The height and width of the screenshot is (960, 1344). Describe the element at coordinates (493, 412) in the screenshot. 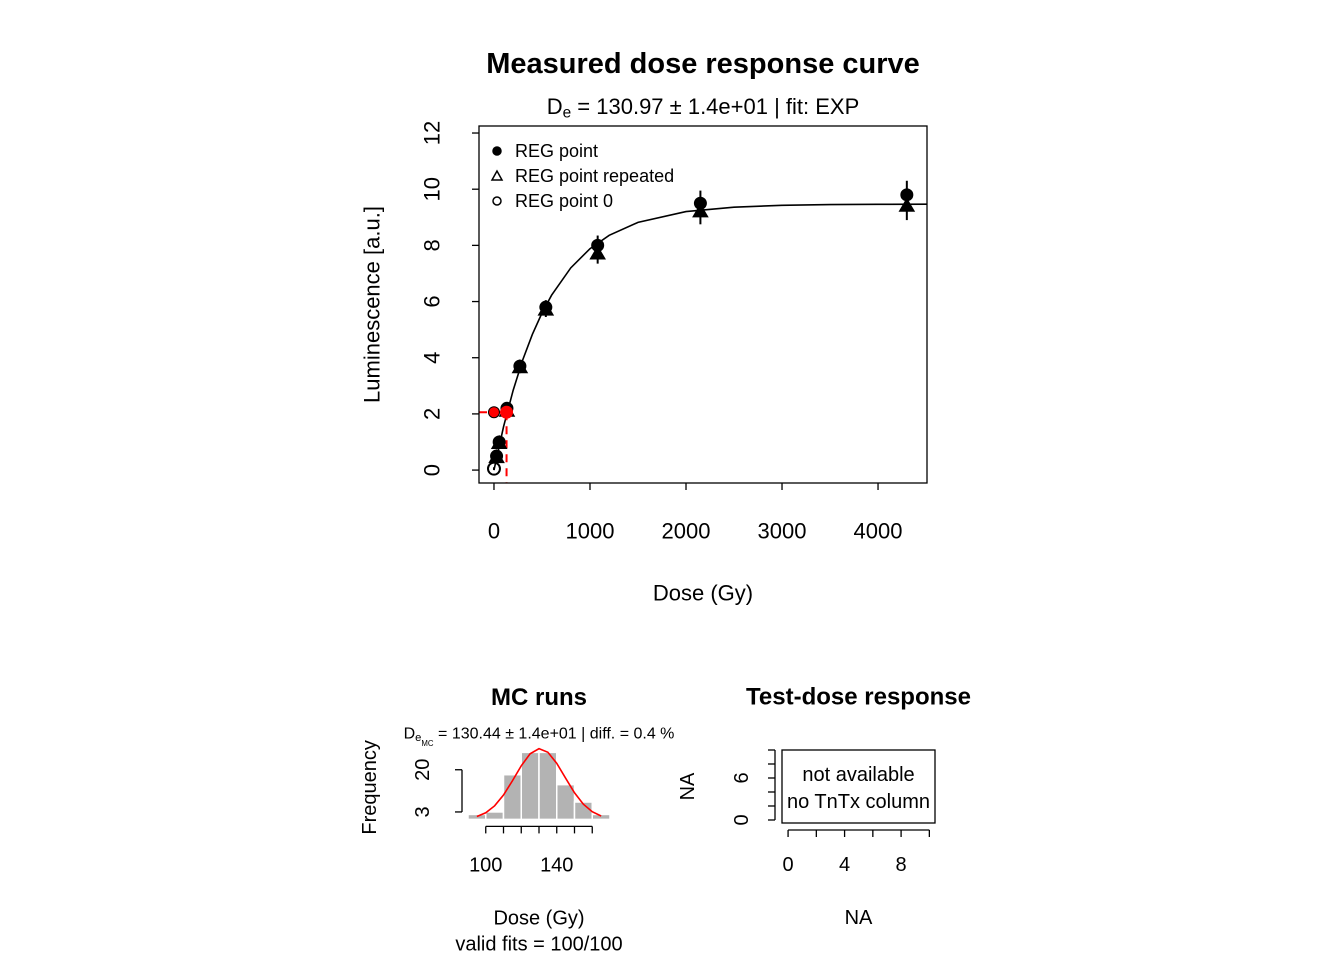

I see `natural-point` at that location.